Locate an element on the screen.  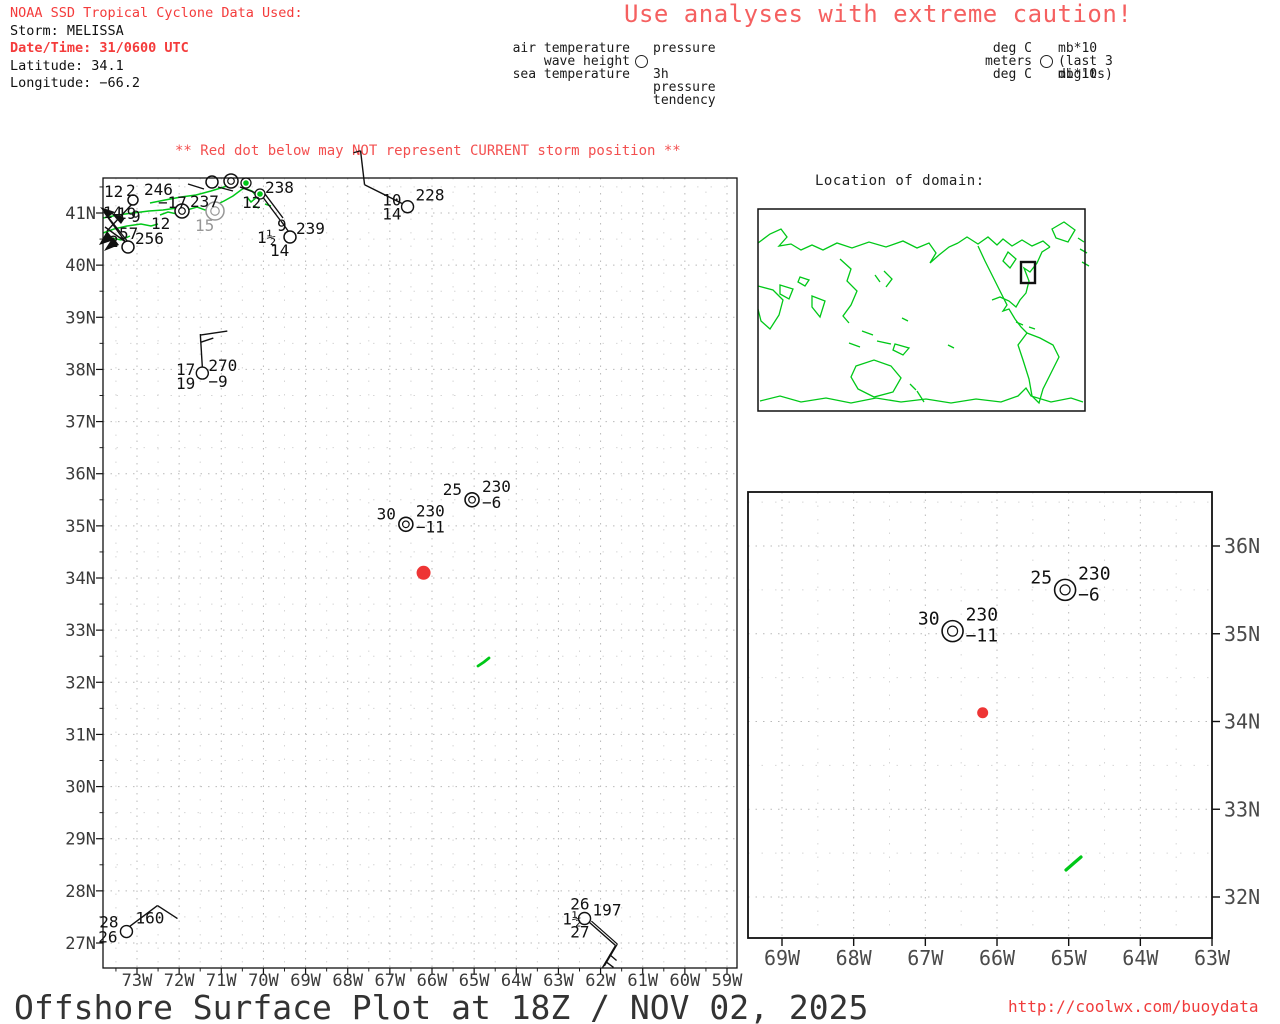
svg-text: 37N is located at coordinates (80, 423).